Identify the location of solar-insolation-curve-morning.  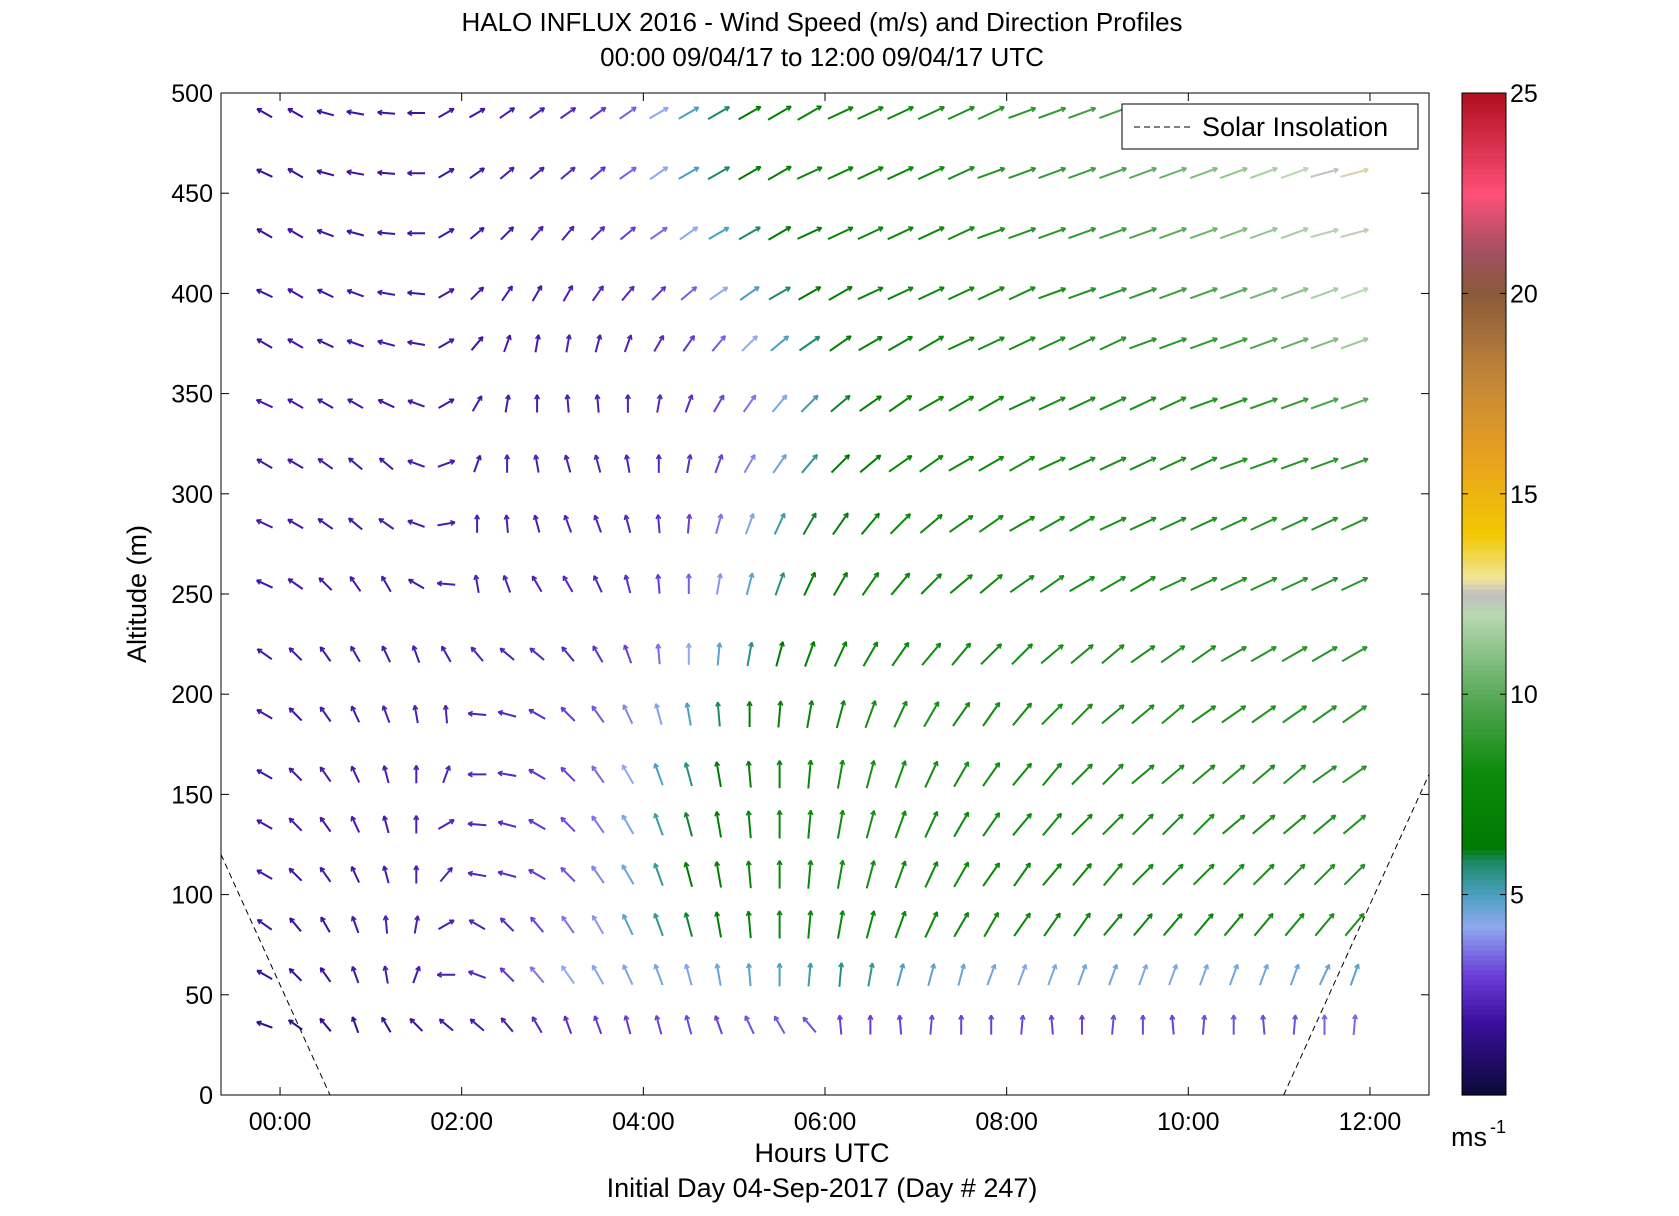
(276, 974).